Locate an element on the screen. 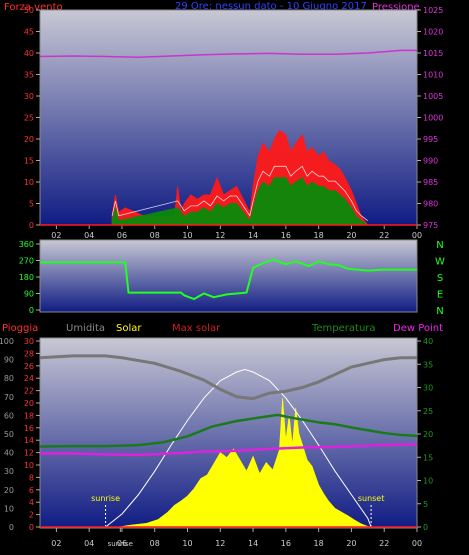 This screenshot has width=469, height=555. solar-area is located at coordinates (246, 463).